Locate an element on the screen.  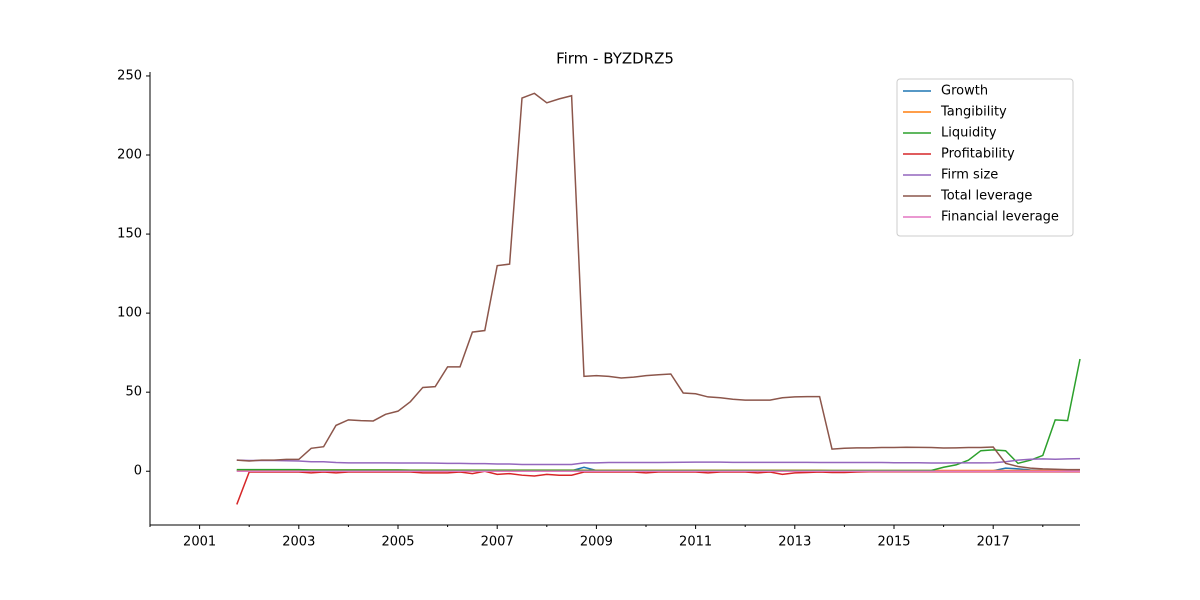
legend-label: Total leverage is located at coordinates (986, 196).